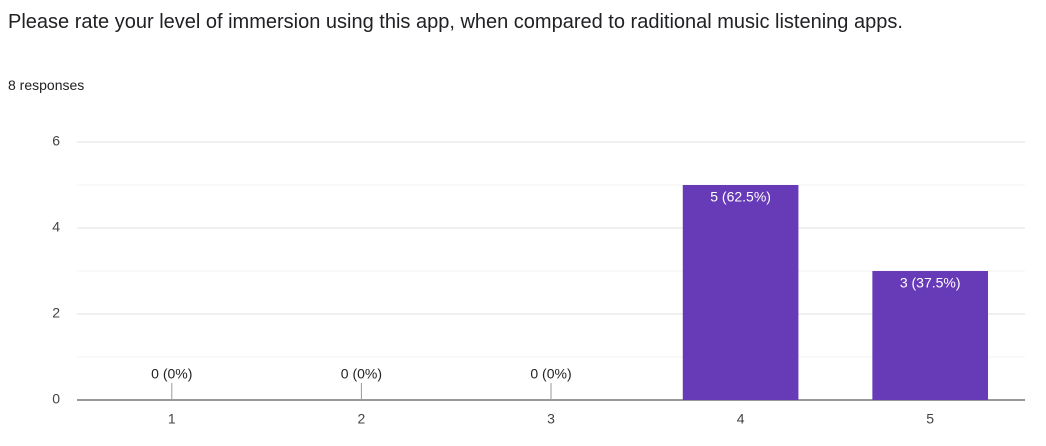 The image size is (1046, 446). What do you see at coordinates (56, 313) in the screenshot?
I see `y-tick-label: 2` at bounding box center [56, 313].